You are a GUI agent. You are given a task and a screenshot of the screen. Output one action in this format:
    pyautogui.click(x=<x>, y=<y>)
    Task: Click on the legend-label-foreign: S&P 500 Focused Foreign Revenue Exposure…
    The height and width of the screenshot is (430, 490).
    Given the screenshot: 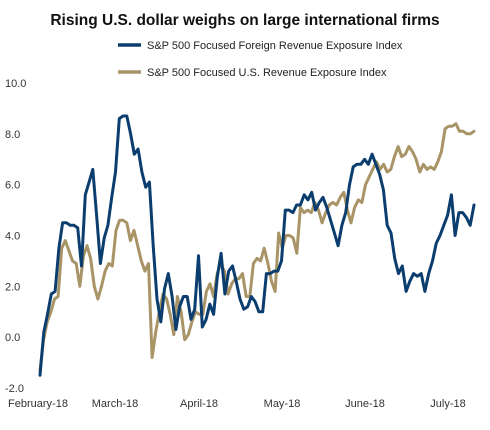 What is the action you would take?
    pyautogui.click(x=275, y=46)
    